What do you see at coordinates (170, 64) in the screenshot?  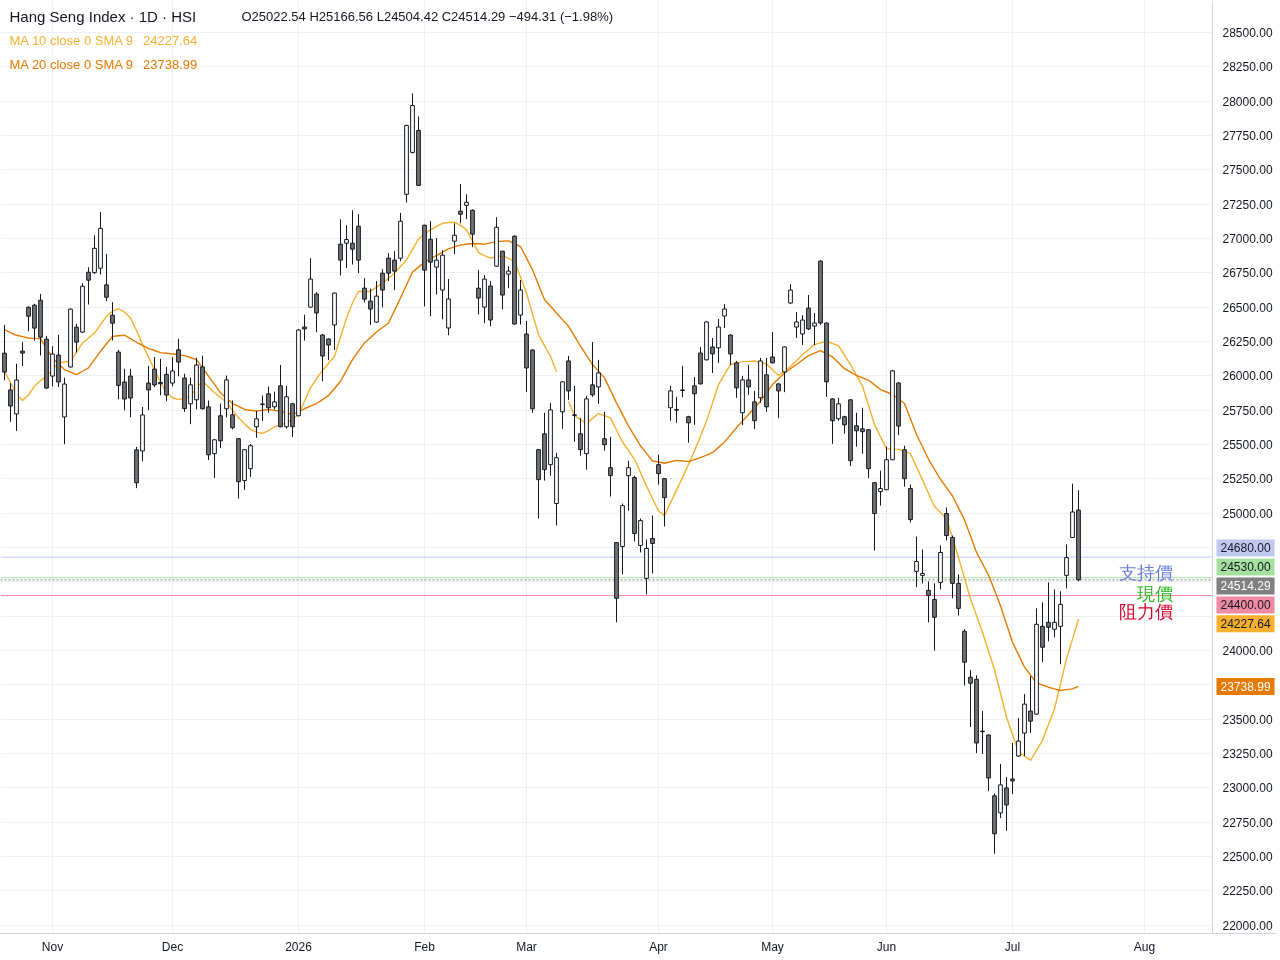 I see `annotation: 23738.99` at bounding box center [170, 64].